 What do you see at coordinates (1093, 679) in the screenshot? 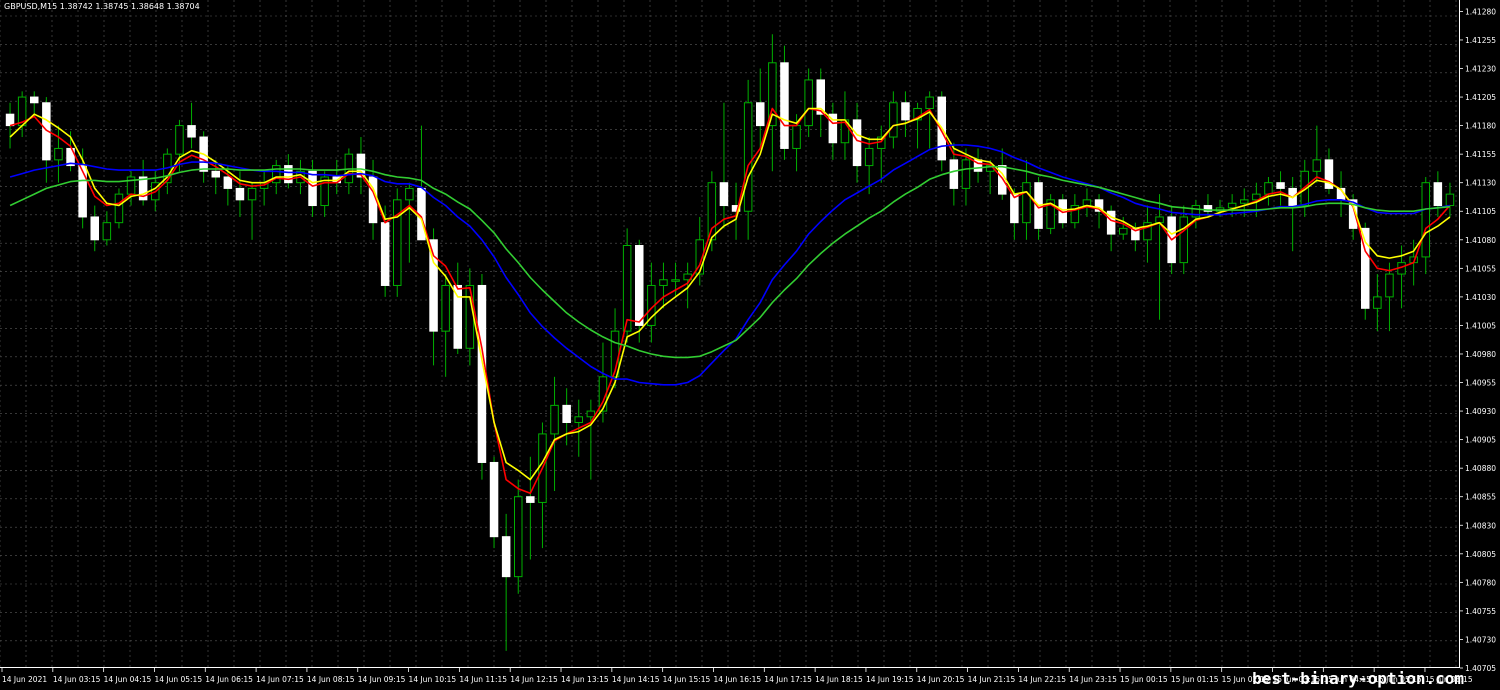
I see `x-tick-label: 14 Jun 23:15` at bounding box center [1093, 679].